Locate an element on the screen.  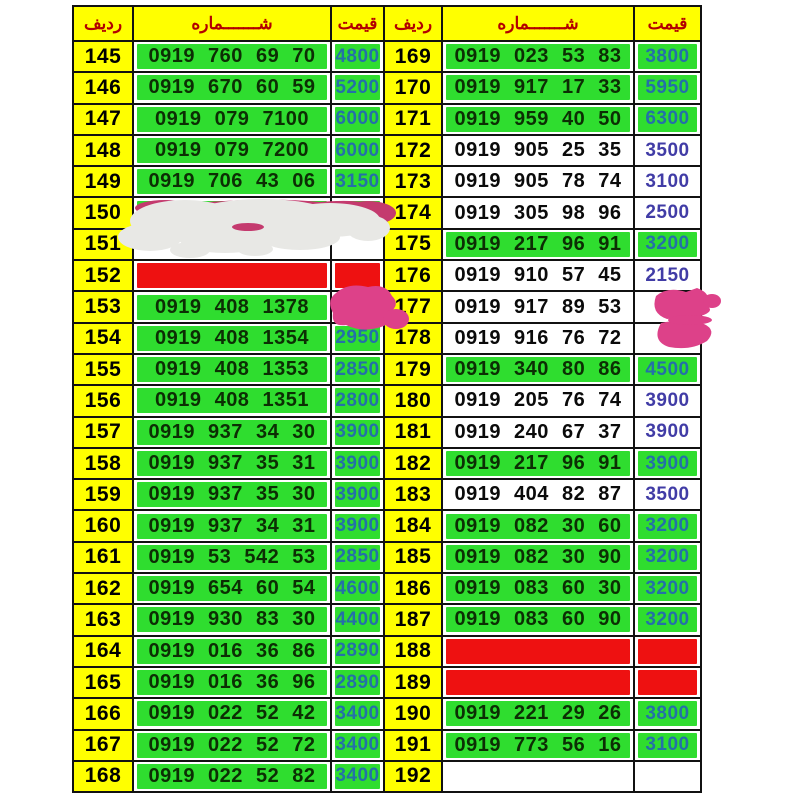
row-number-cell: 183 is located at coordinates (413, 495).